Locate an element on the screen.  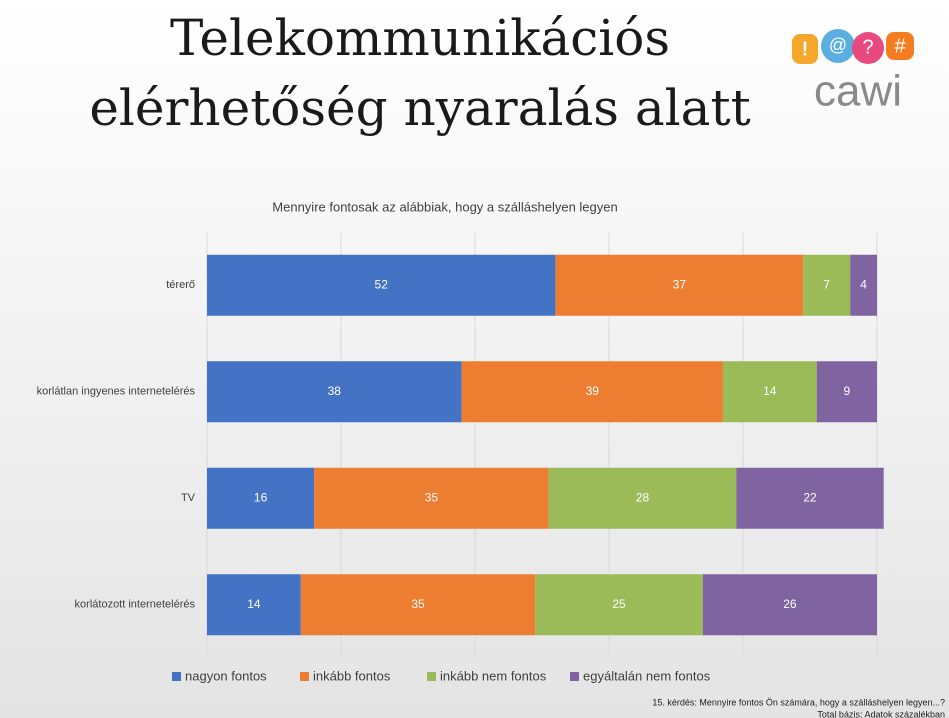
data-label: 25 is located at coordinates (619, 604).